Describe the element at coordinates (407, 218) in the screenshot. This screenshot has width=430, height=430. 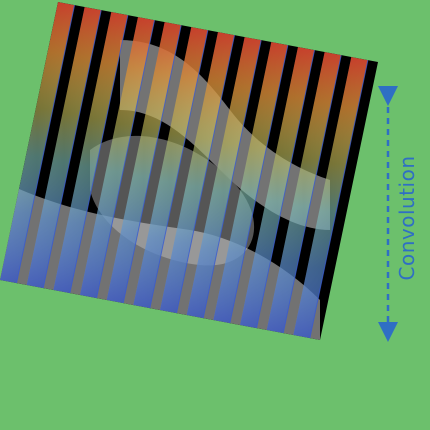
I see `convolution-label: Convolution` at that location.